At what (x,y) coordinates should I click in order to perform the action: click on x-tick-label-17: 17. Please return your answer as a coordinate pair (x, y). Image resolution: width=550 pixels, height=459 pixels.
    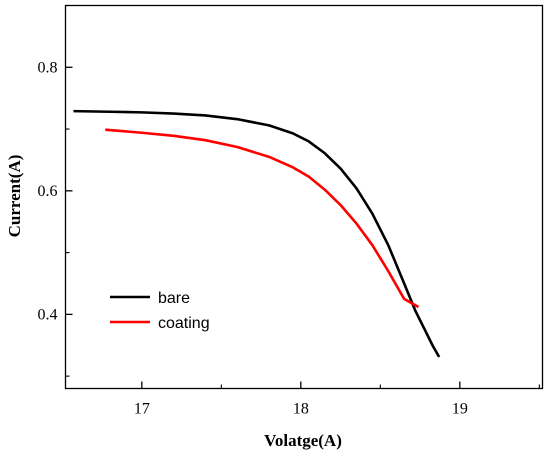
    Looking at the image, I should click on (142, 409).